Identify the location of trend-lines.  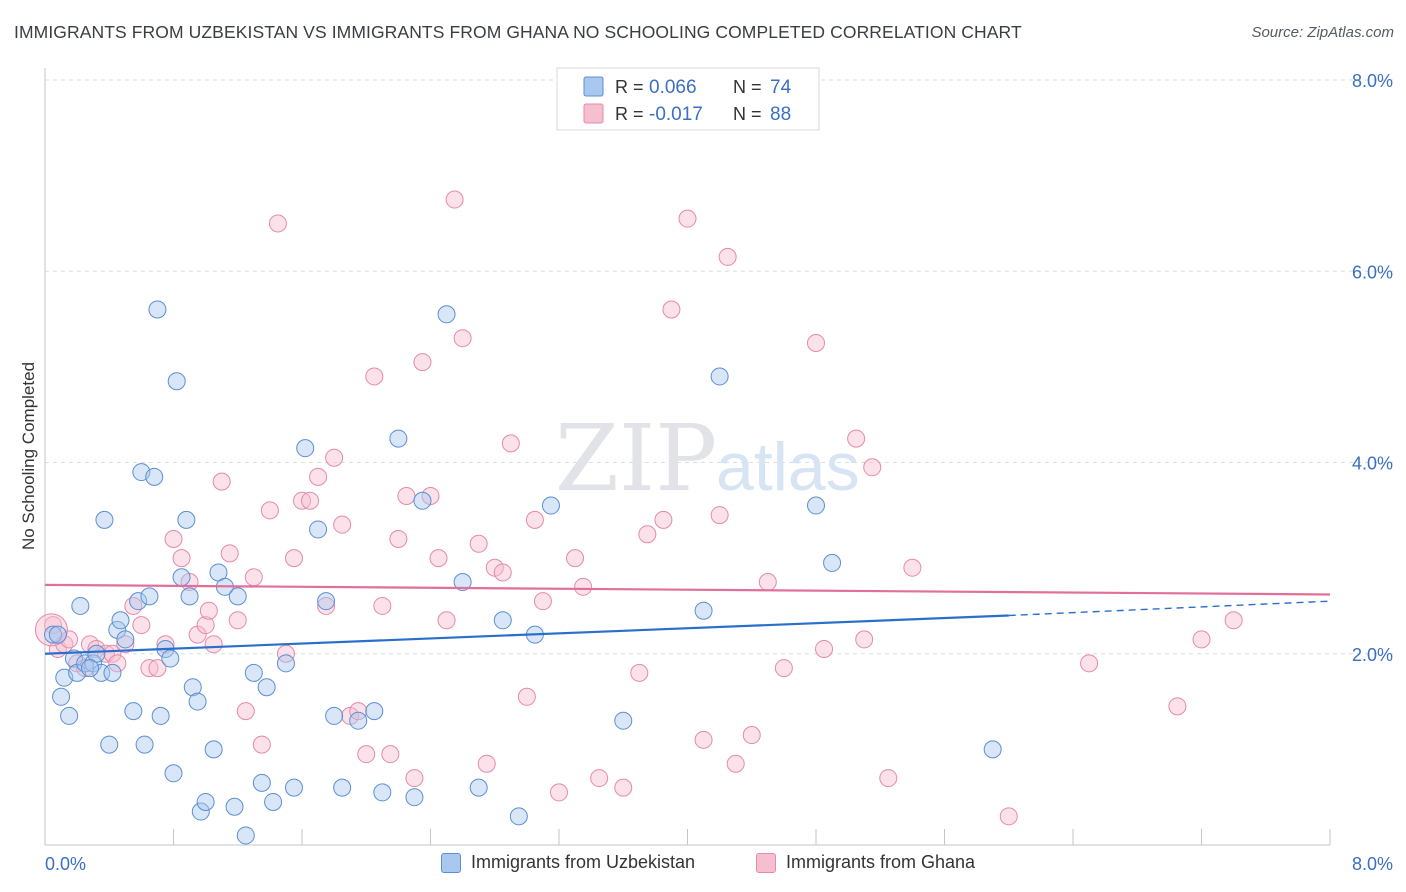
(687, 619).